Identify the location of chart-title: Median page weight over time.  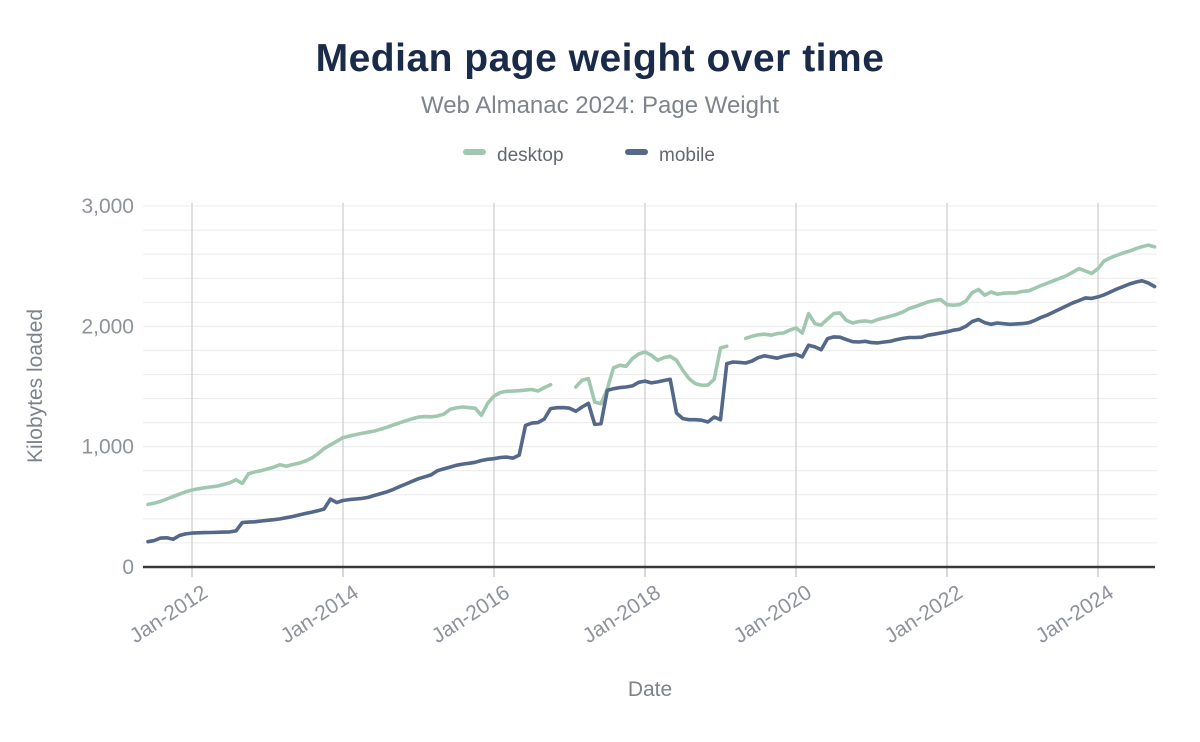
(600, 58).